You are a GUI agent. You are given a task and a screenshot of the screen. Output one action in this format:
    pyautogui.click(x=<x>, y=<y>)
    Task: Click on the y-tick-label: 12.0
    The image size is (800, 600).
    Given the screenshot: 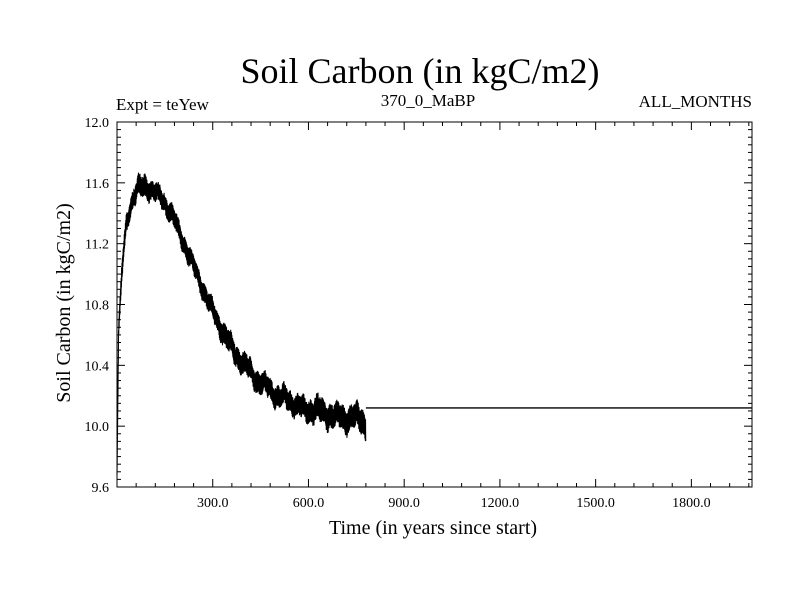 What is the action you would take?
    pyautogui.click(x=97, y=123)
    